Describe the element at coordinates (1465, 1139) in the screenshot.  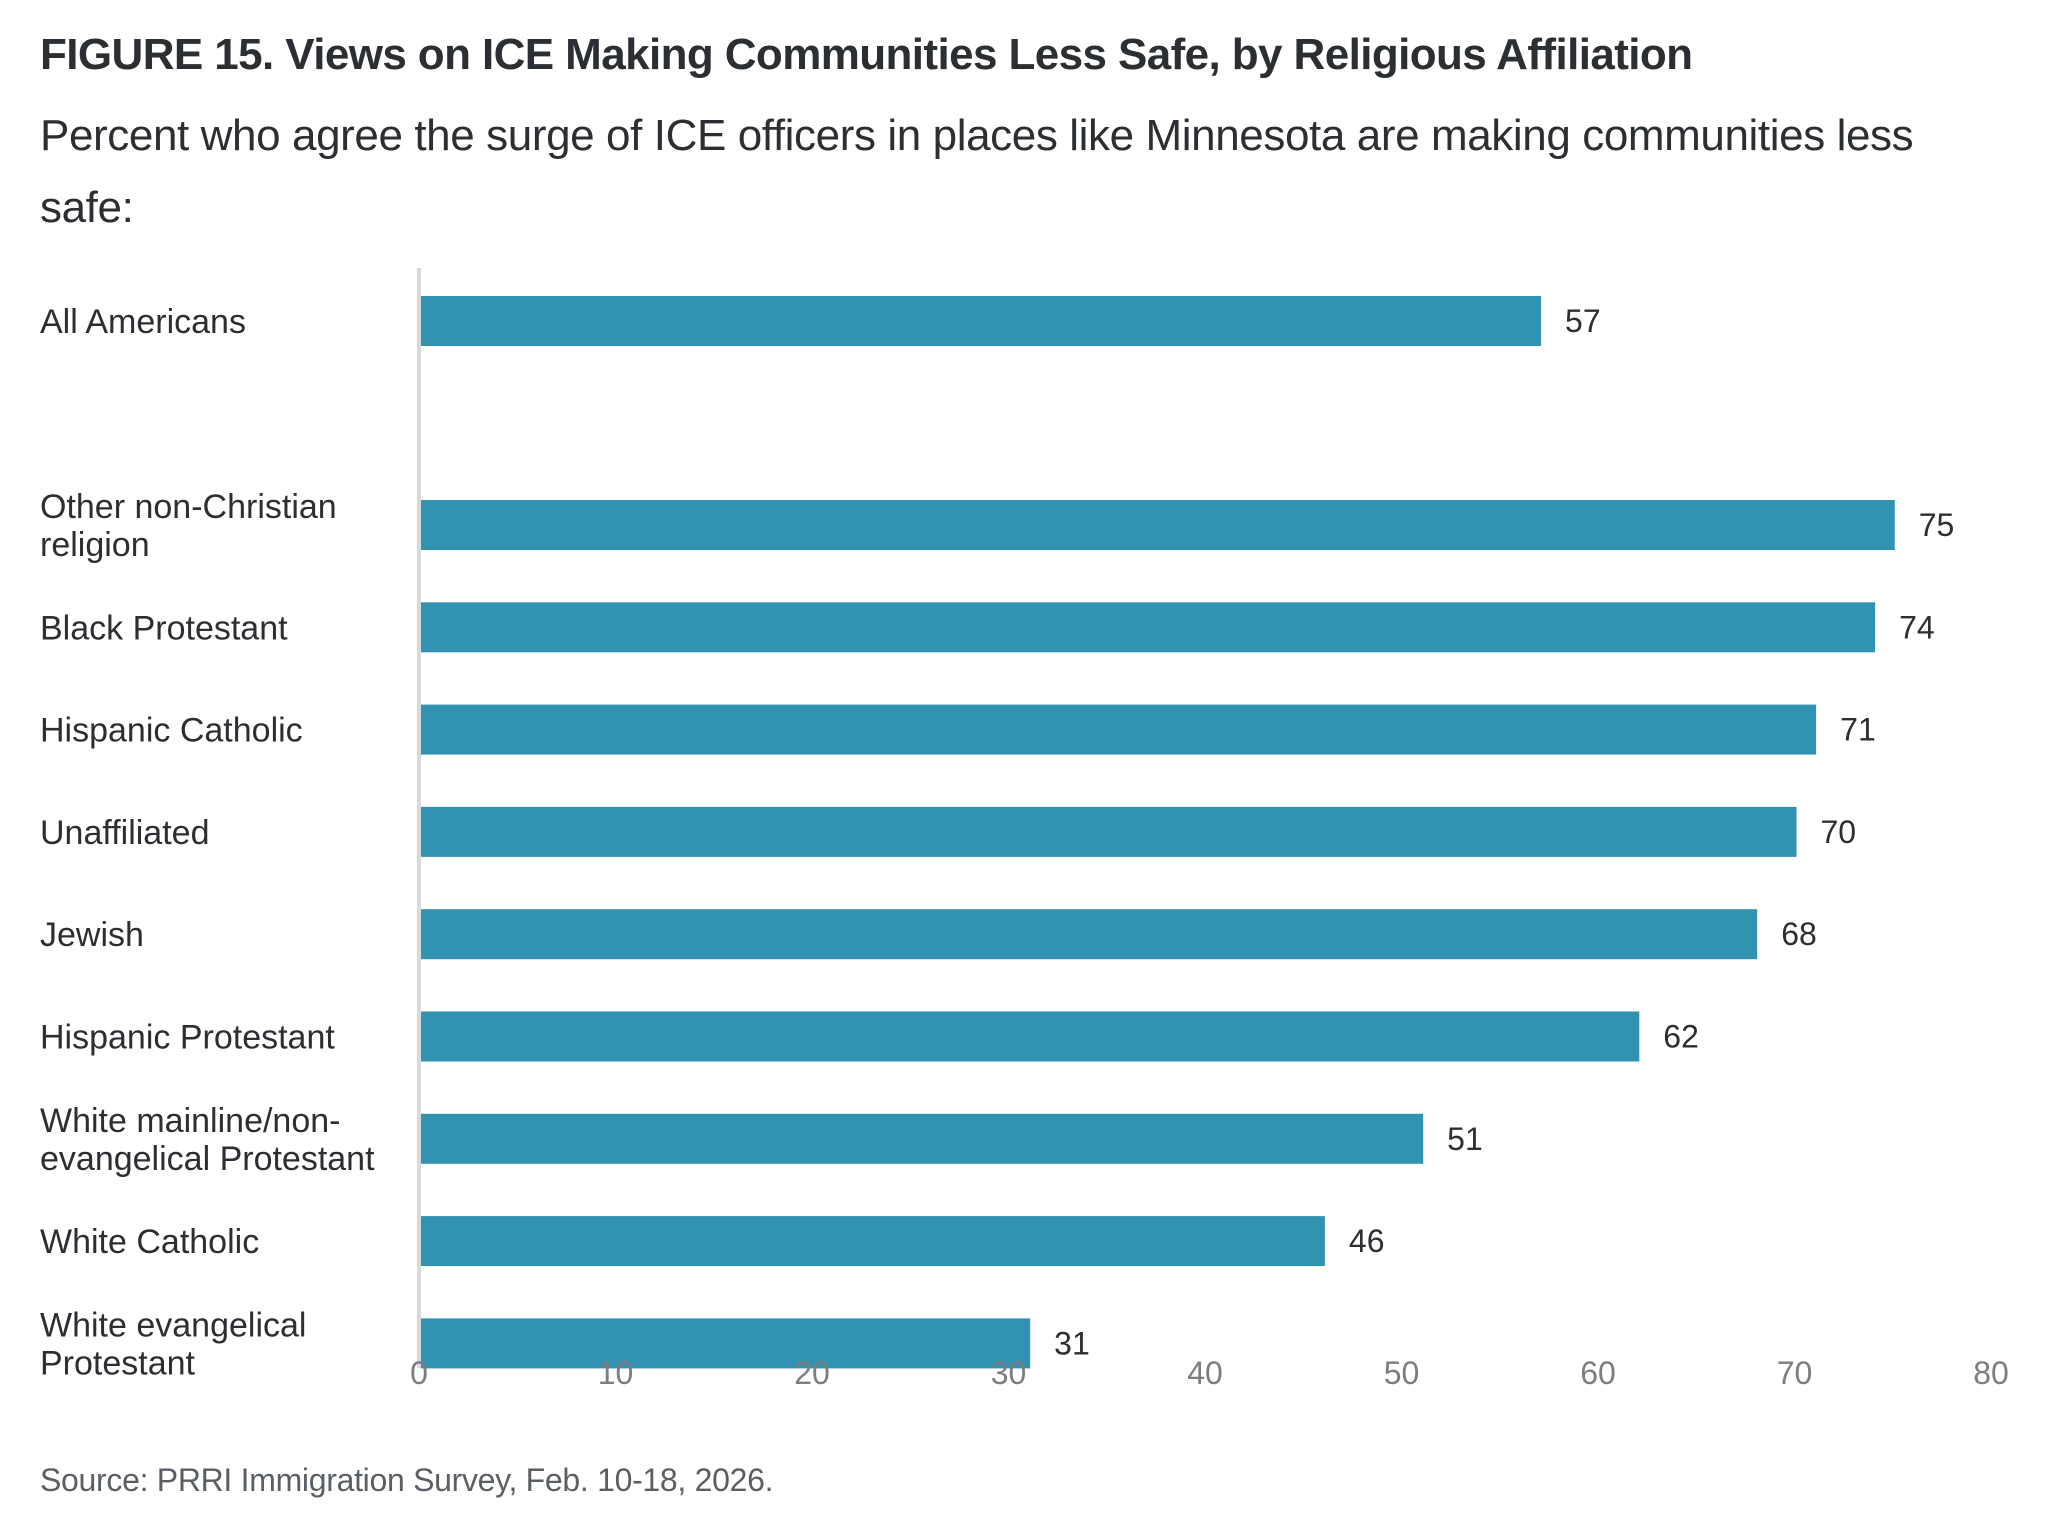
I see `value-label-7: 51` at that location.